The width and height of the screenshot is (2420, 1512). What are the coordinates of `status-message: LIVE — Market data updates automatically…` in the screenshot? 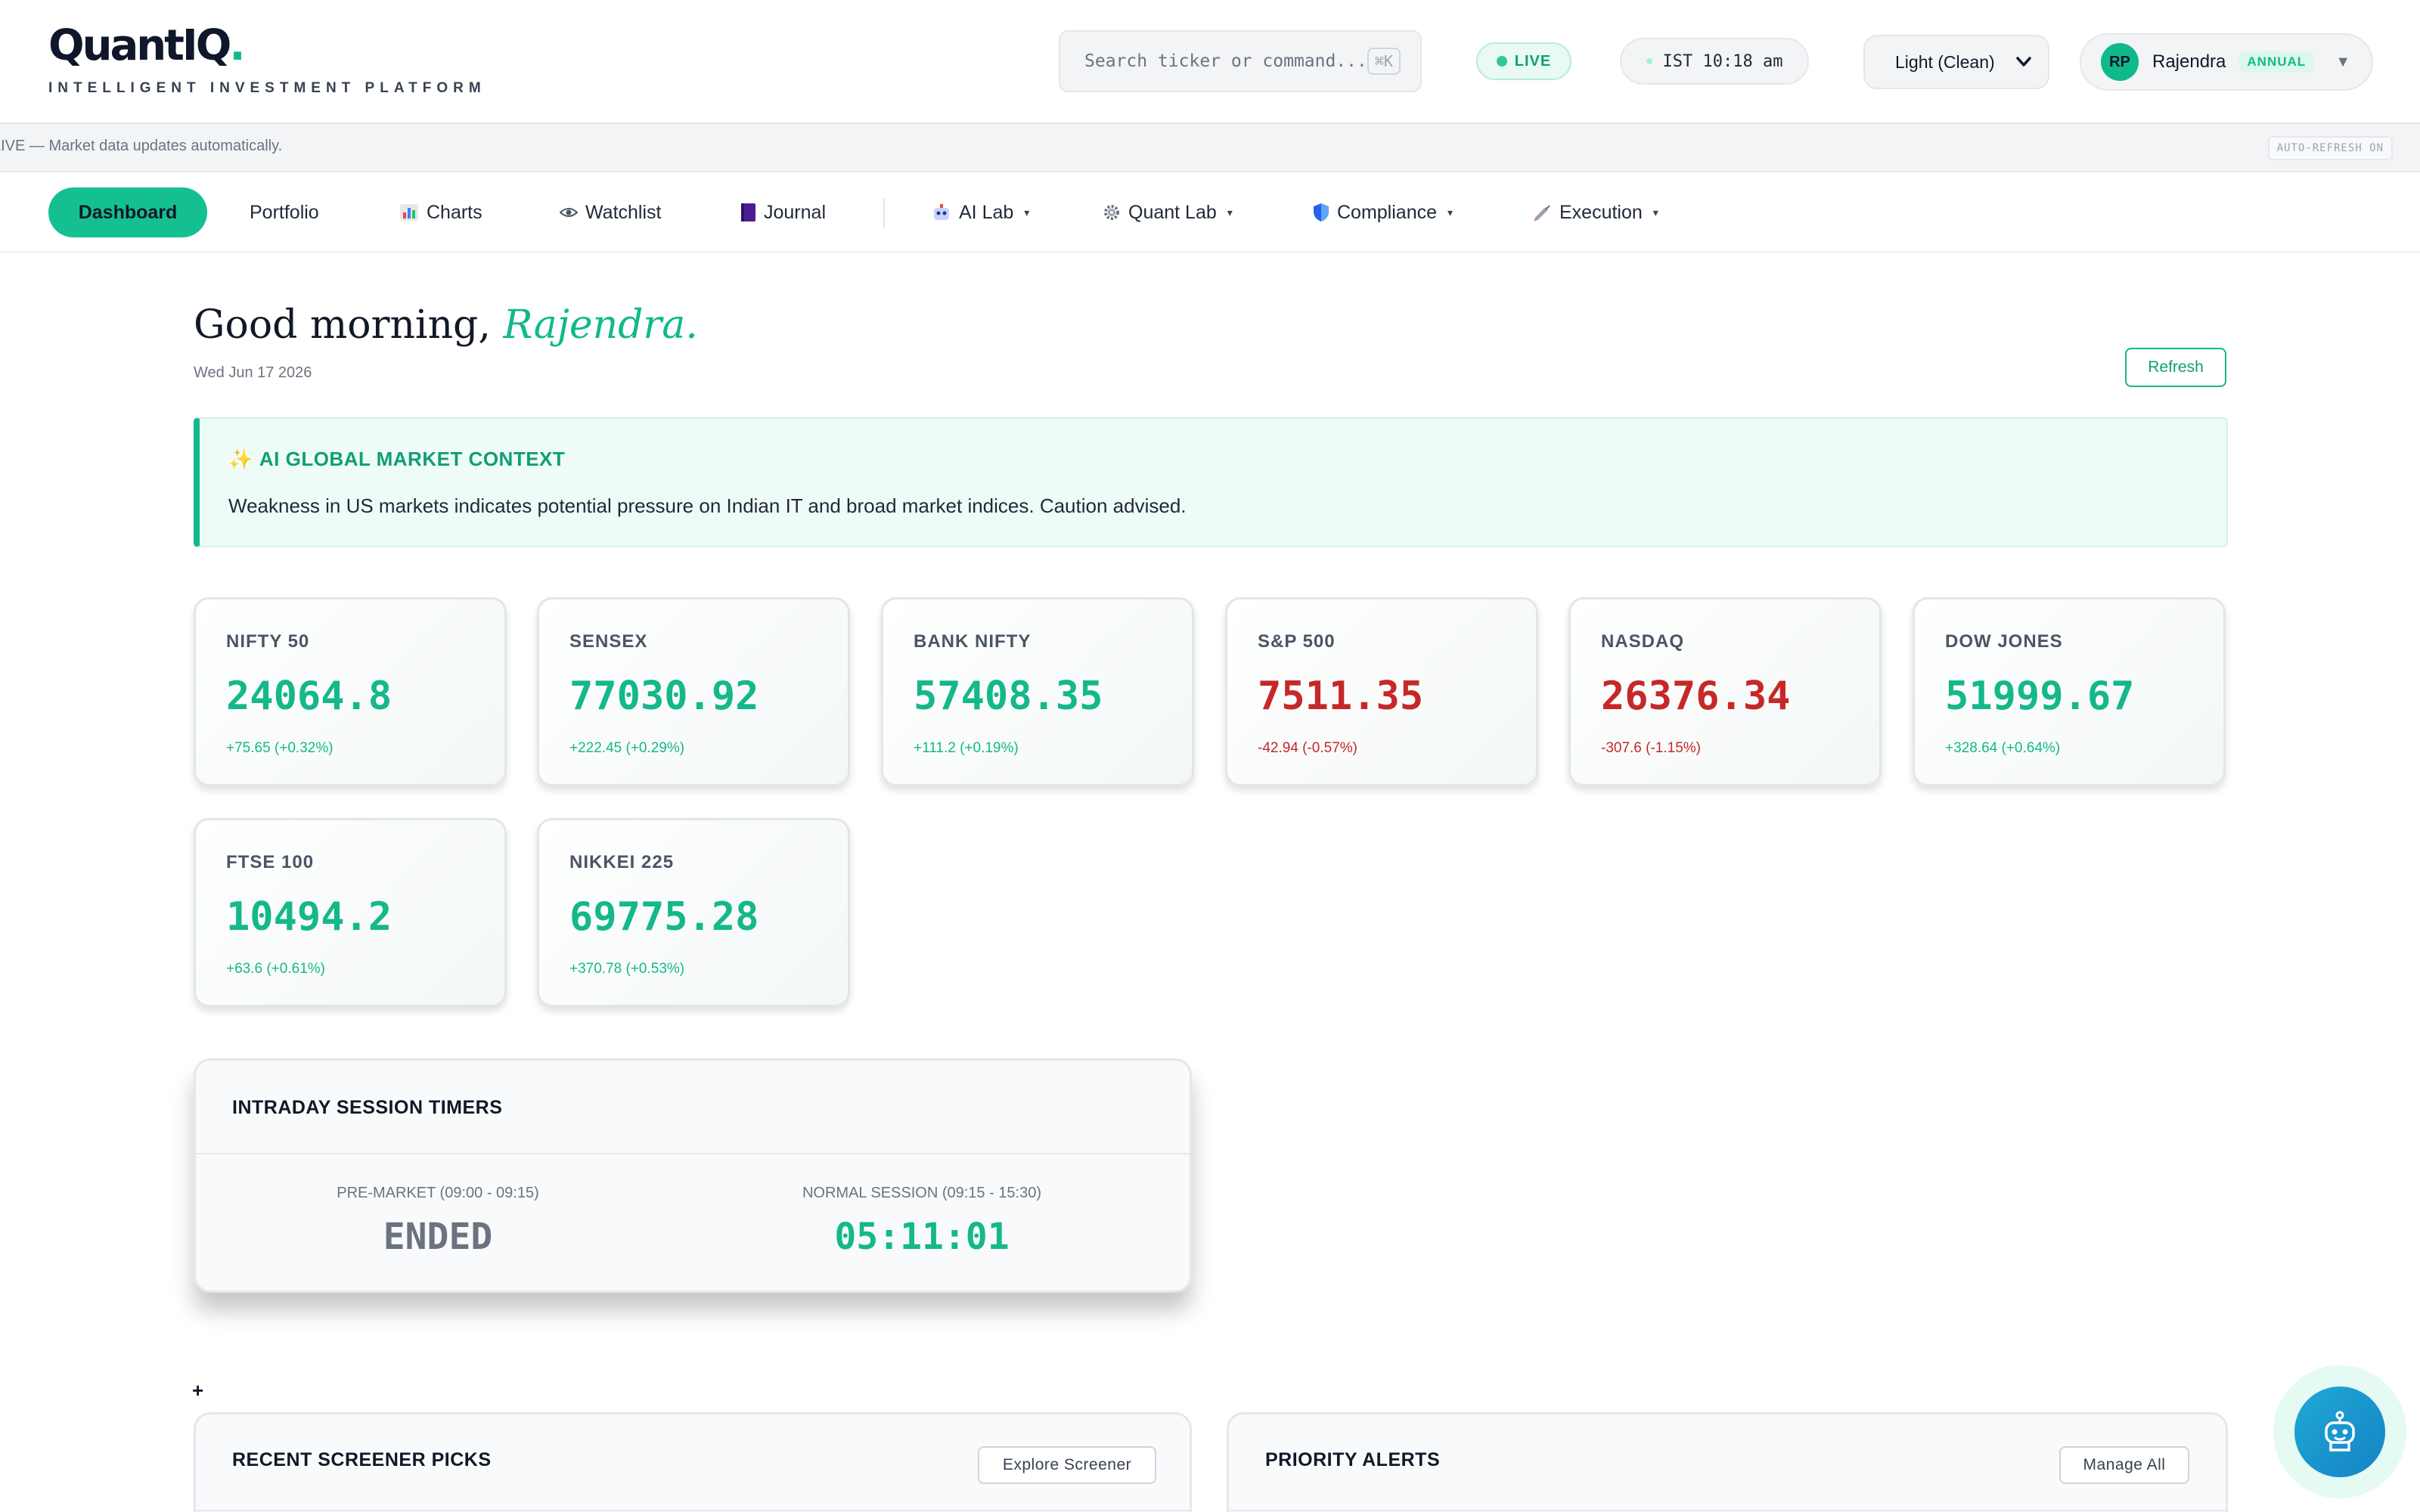 It's located at (141, 146).